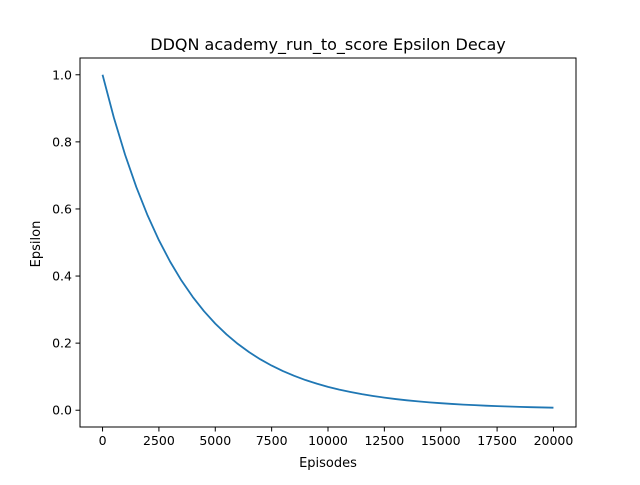 The width and height of the screenshot is (640, 485). Describe the element at coordinates (62, 74) in the screenshot. I see `y-tick-label: 1.0` at that location.